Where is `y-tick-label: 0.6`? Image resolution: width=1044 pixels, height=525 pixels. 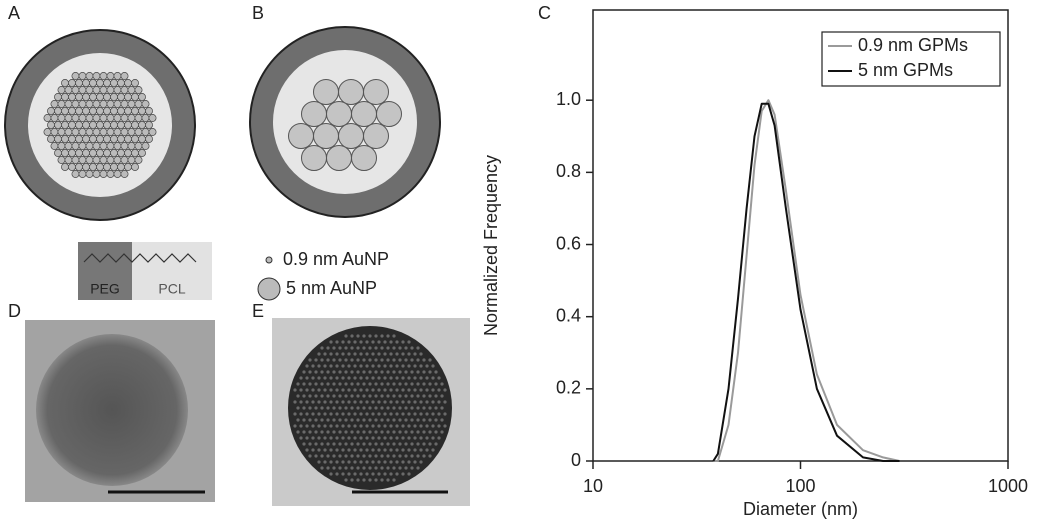
y-tick-label: 0.6 is located at coordinates (568, 243).